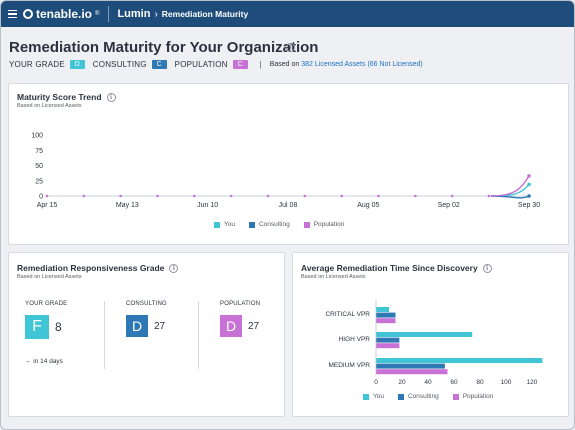  I want to click on responsiveness-subtitle: Based on Licensed Assets, so click(49, 277).